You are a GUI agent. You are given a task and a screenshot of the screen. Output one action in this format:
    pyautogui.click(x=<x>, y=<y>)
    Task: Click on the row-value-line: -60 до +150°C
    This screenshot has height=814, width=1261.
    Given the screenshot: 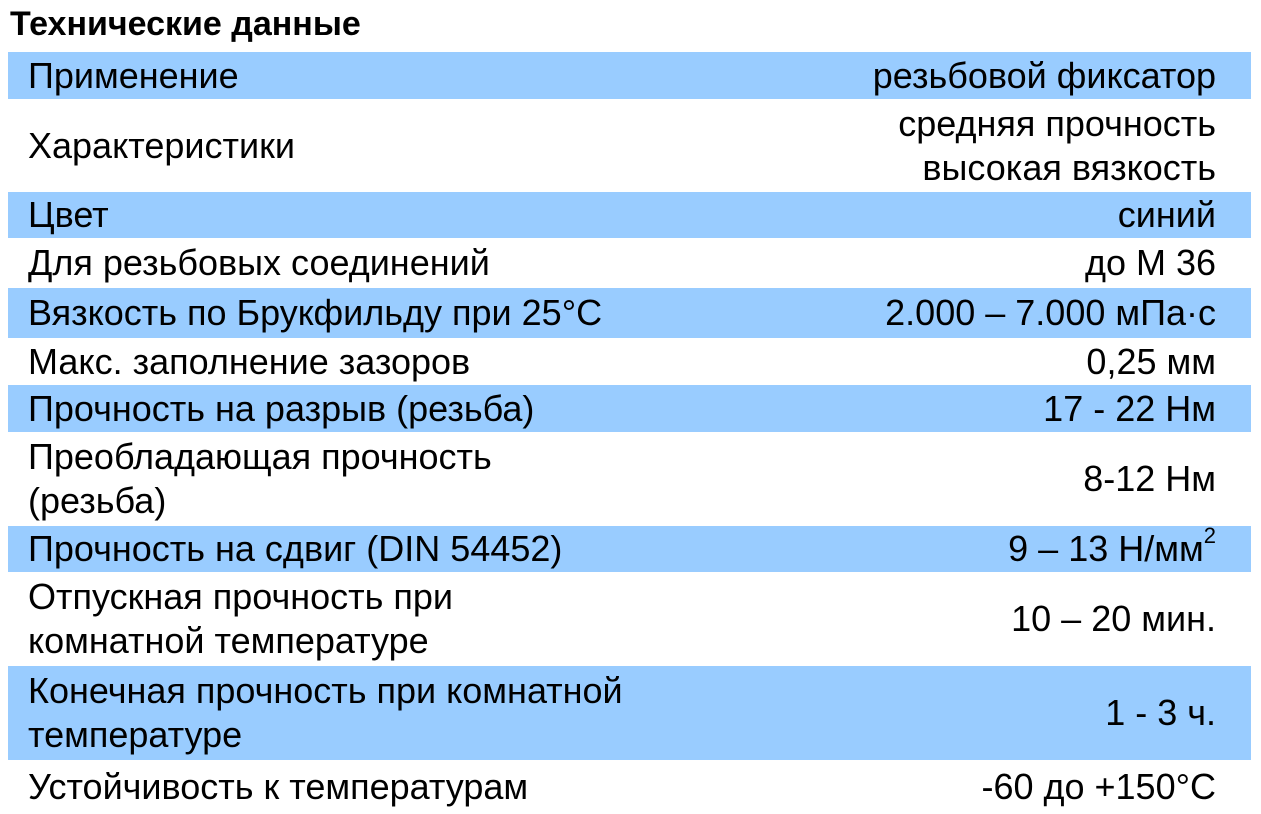 What is the action you would take?
    pyautogui.click(x=1098, y=786)
    